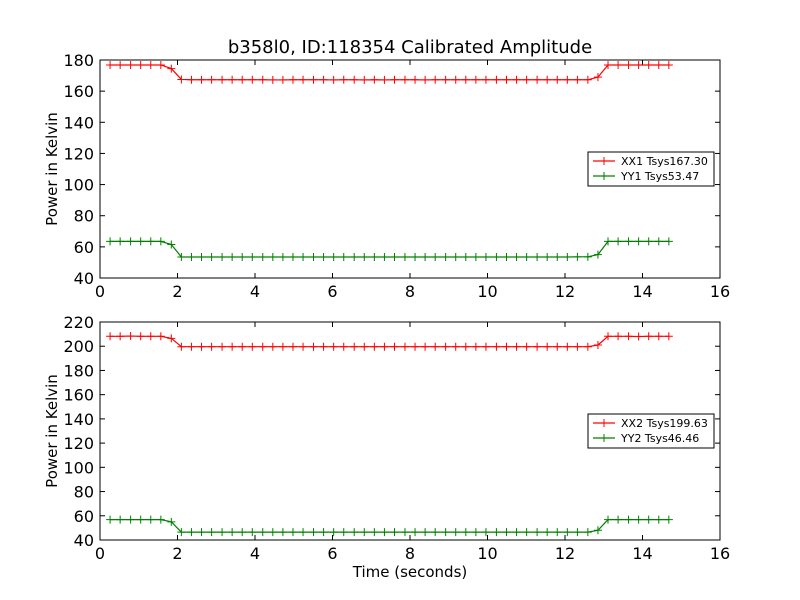 This screenshot has height=600, width=800. Describe the element at coordinates (78, 346) in the screenshot. I see `y-tick-label: 200` at that location.